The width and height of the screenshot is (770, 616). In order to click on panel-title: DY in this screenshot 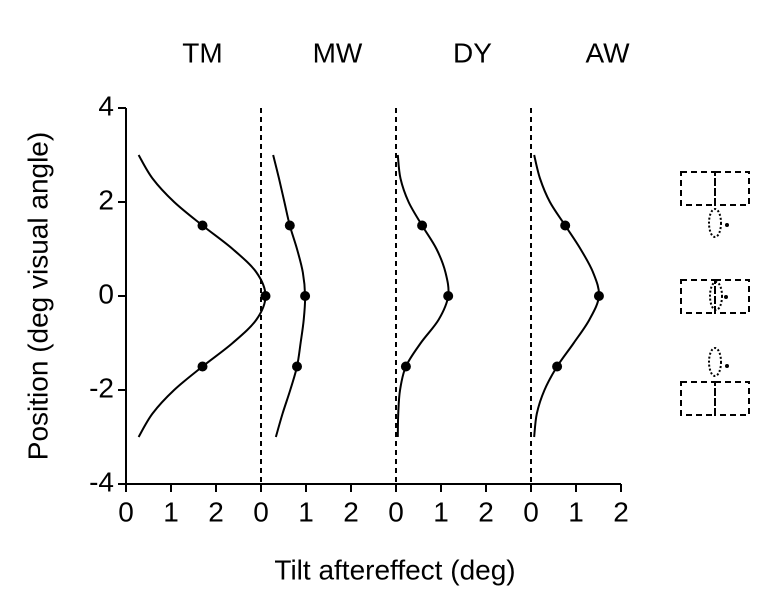, I will do `click(472, 52)`.